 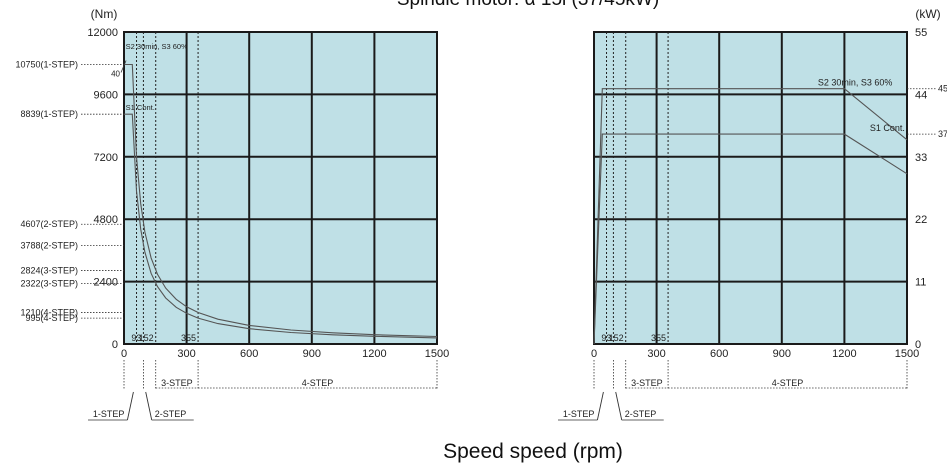 I want to click on y-tick-label: 55, so click(x=921, y=33).